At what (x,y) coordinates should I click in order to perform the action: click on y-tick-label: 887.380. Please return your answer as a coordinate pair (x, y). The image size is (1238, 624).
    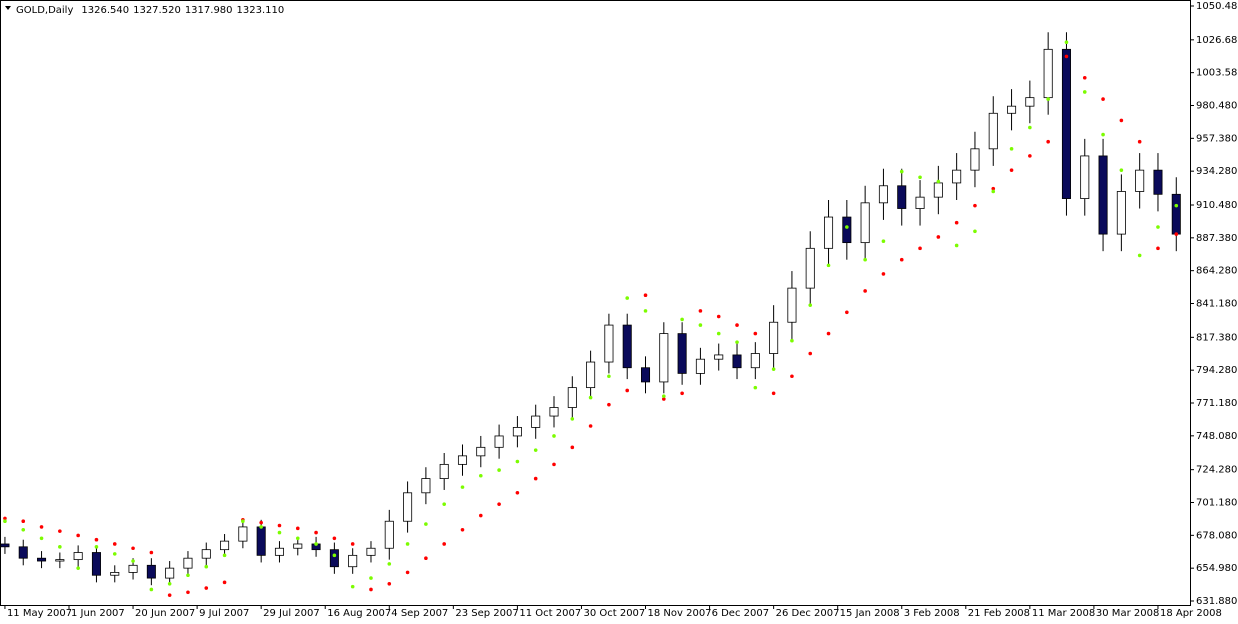
    Looking at the image, I should click on (1216, 238).